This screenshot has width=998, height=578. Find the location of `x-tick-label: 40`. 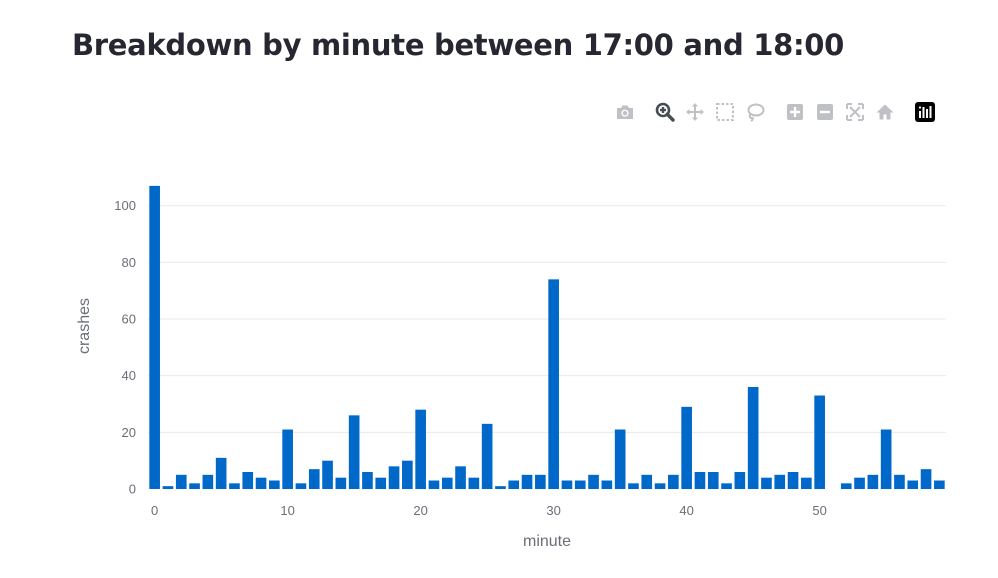

x-tick-label: 40 is located at coordinates (686, 510).